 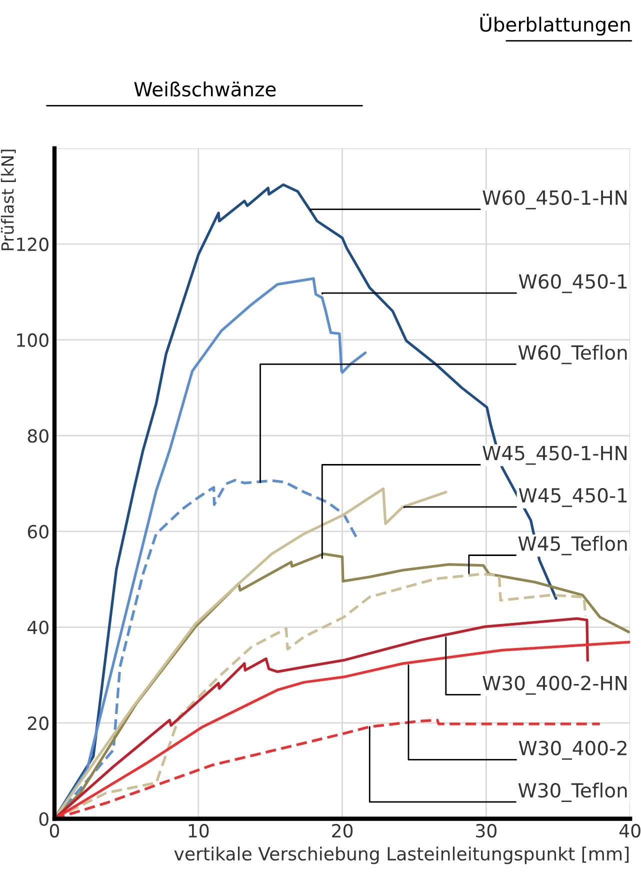 What do you see at coordinates (38, 627) in the screenshot?
I see `y-tick-label: 40` at bounding box center [38, 627].